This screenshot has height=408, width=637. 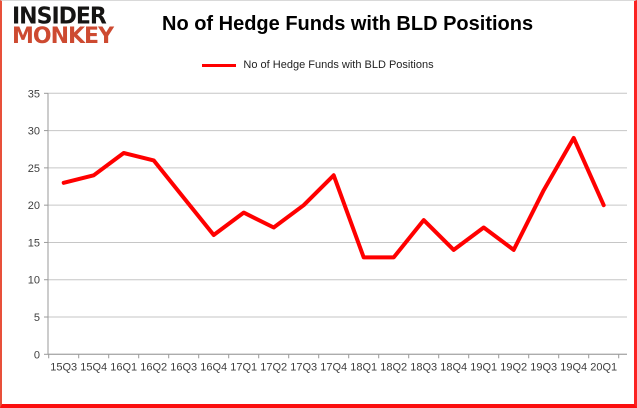 I want to click on legend: No of Hedge Funds with BLD Positions, so click(x=318, y=65).